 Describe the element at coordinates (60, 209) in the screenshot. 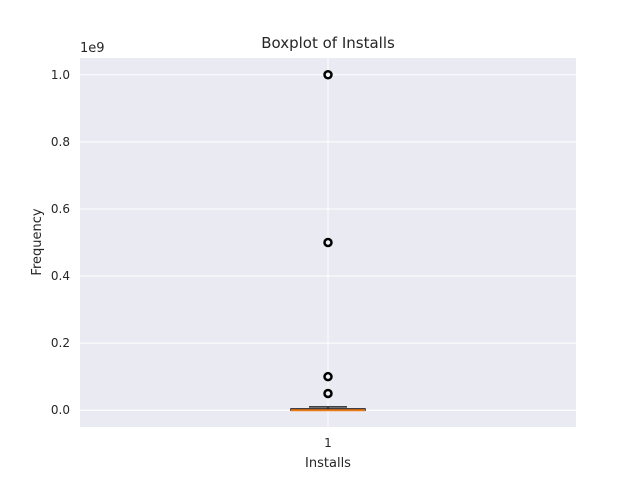

I see `y-tick-label: 0.6` at that location.